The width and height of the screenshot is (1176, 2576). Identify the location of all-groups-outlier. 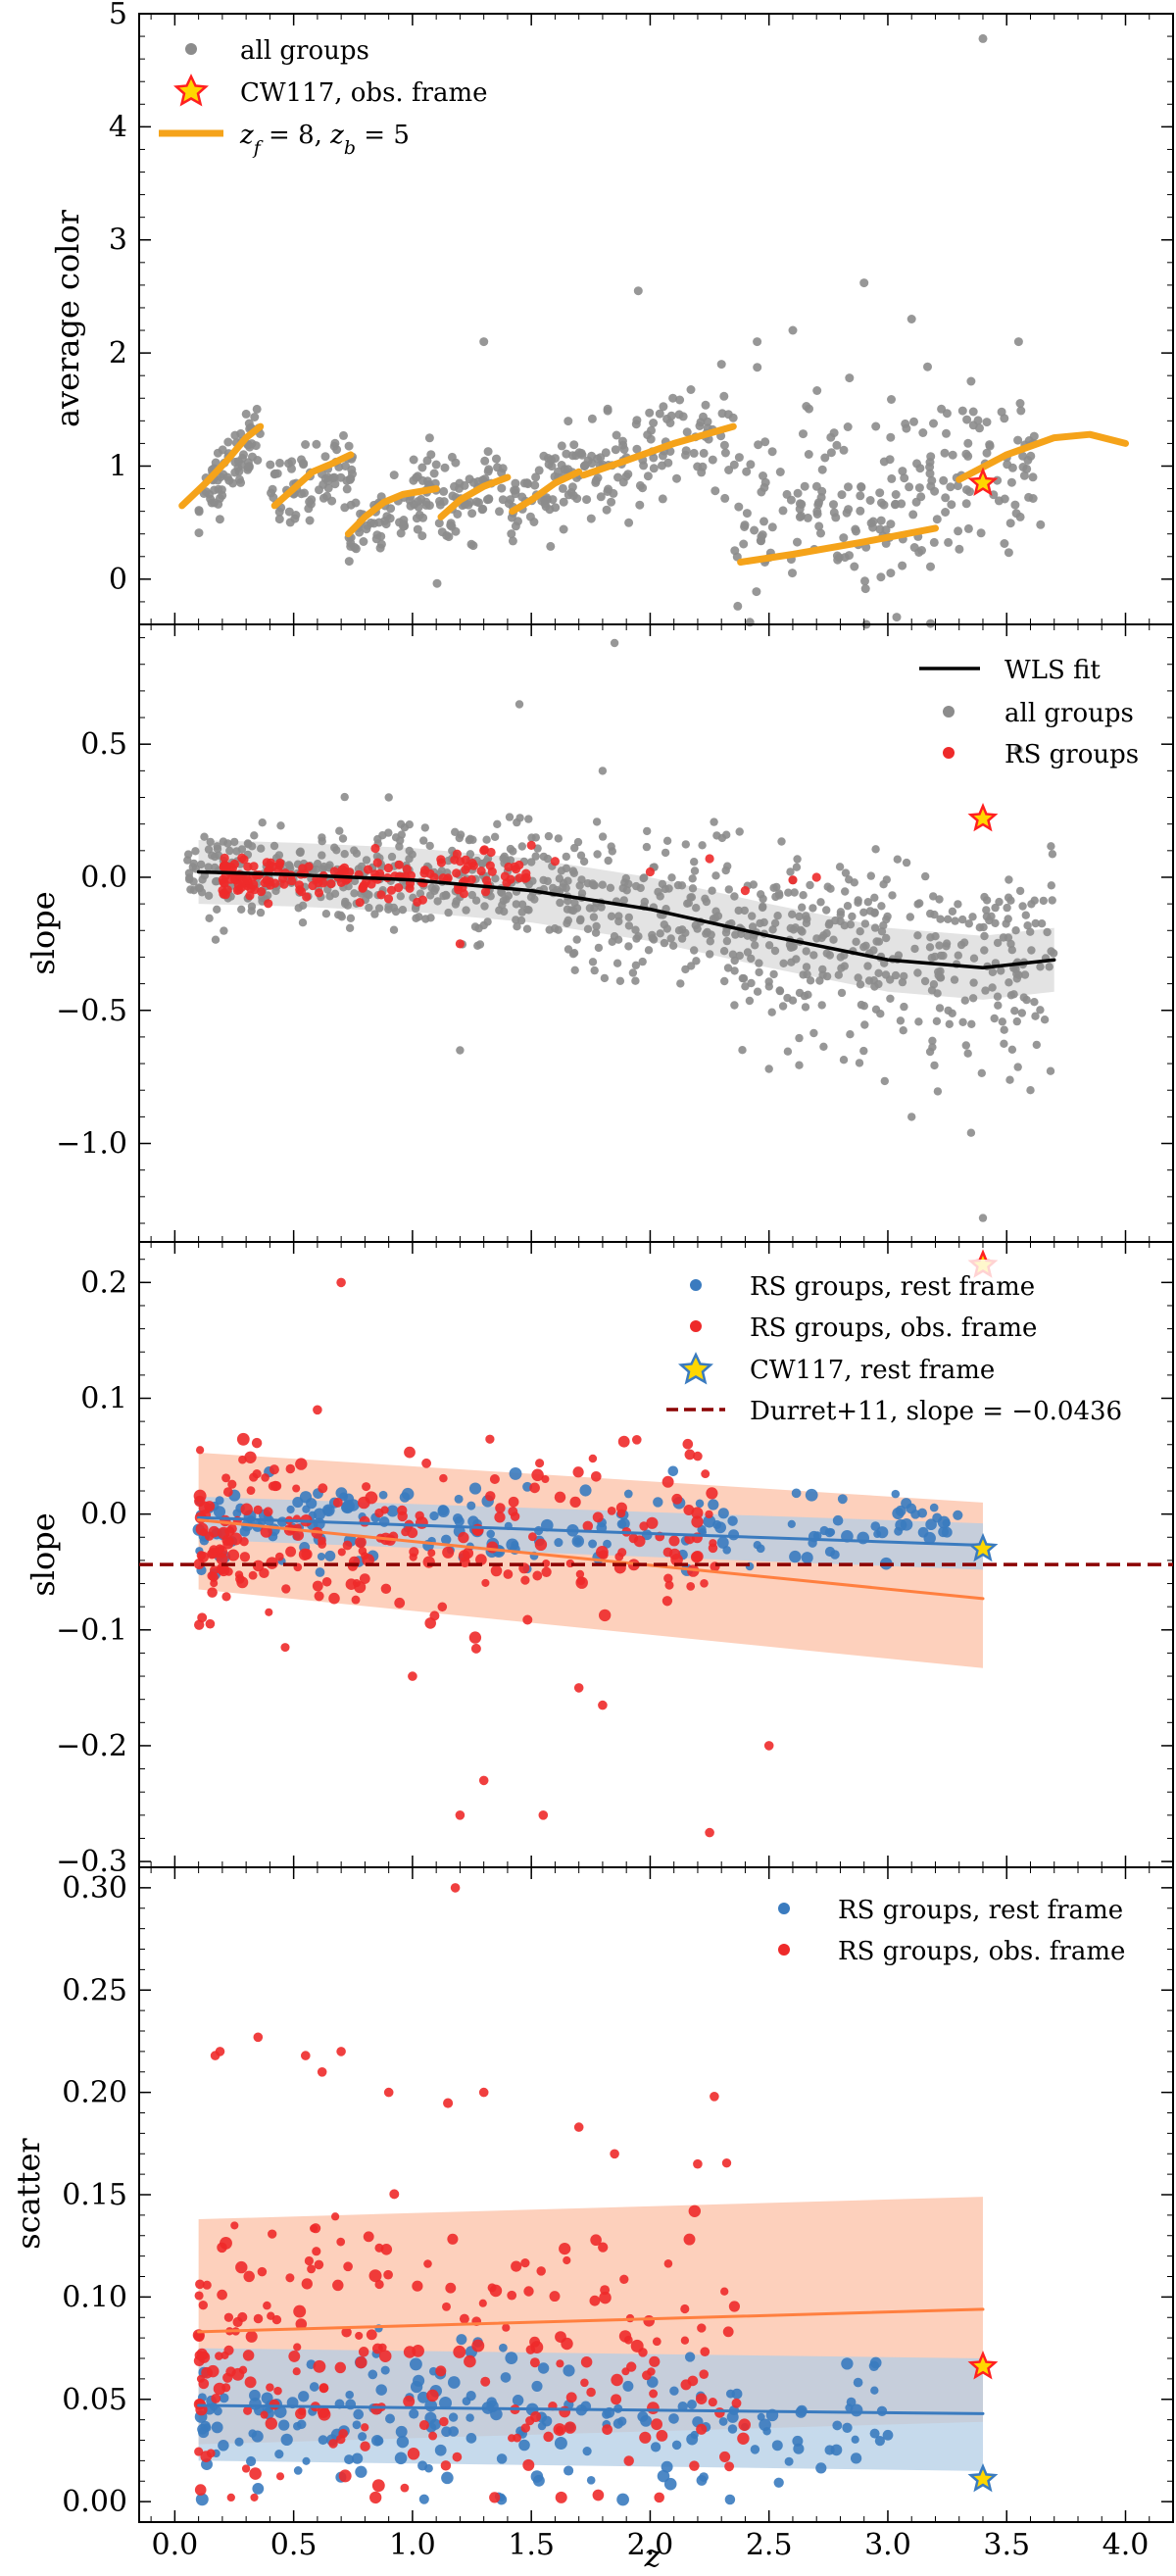
(603, 771).